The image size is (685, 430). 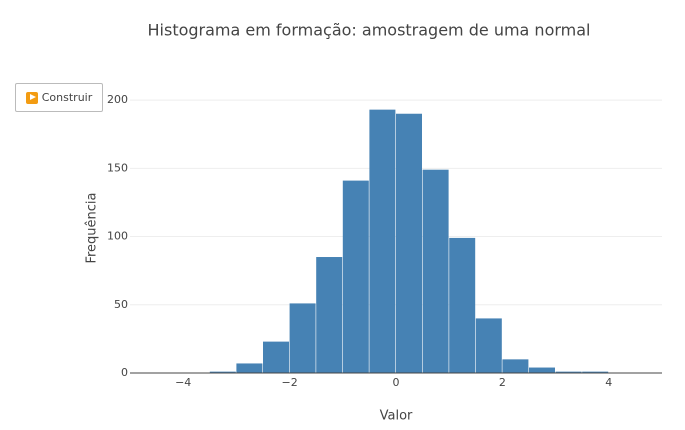 What do you see at coordinates (117, 167) in the screenshot?
I see `y-tick-label: 150` at bounding box center [117, 167].